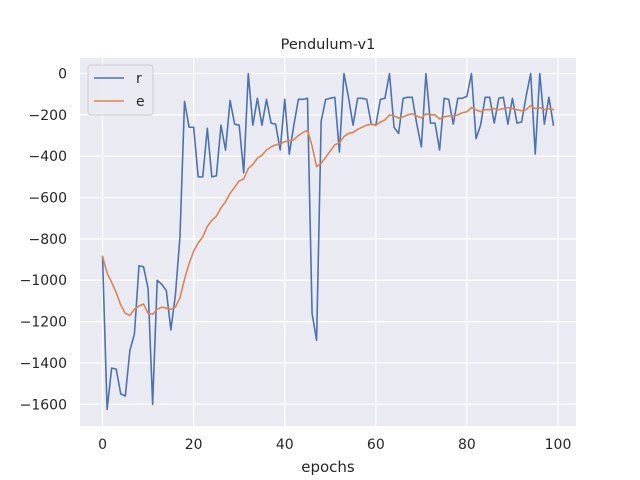 The image size is (640, 480). What do you see at coordinates (48, 116) in the screenshot?
I see `y-tick-label: −200` at bounding box center [48, 116].